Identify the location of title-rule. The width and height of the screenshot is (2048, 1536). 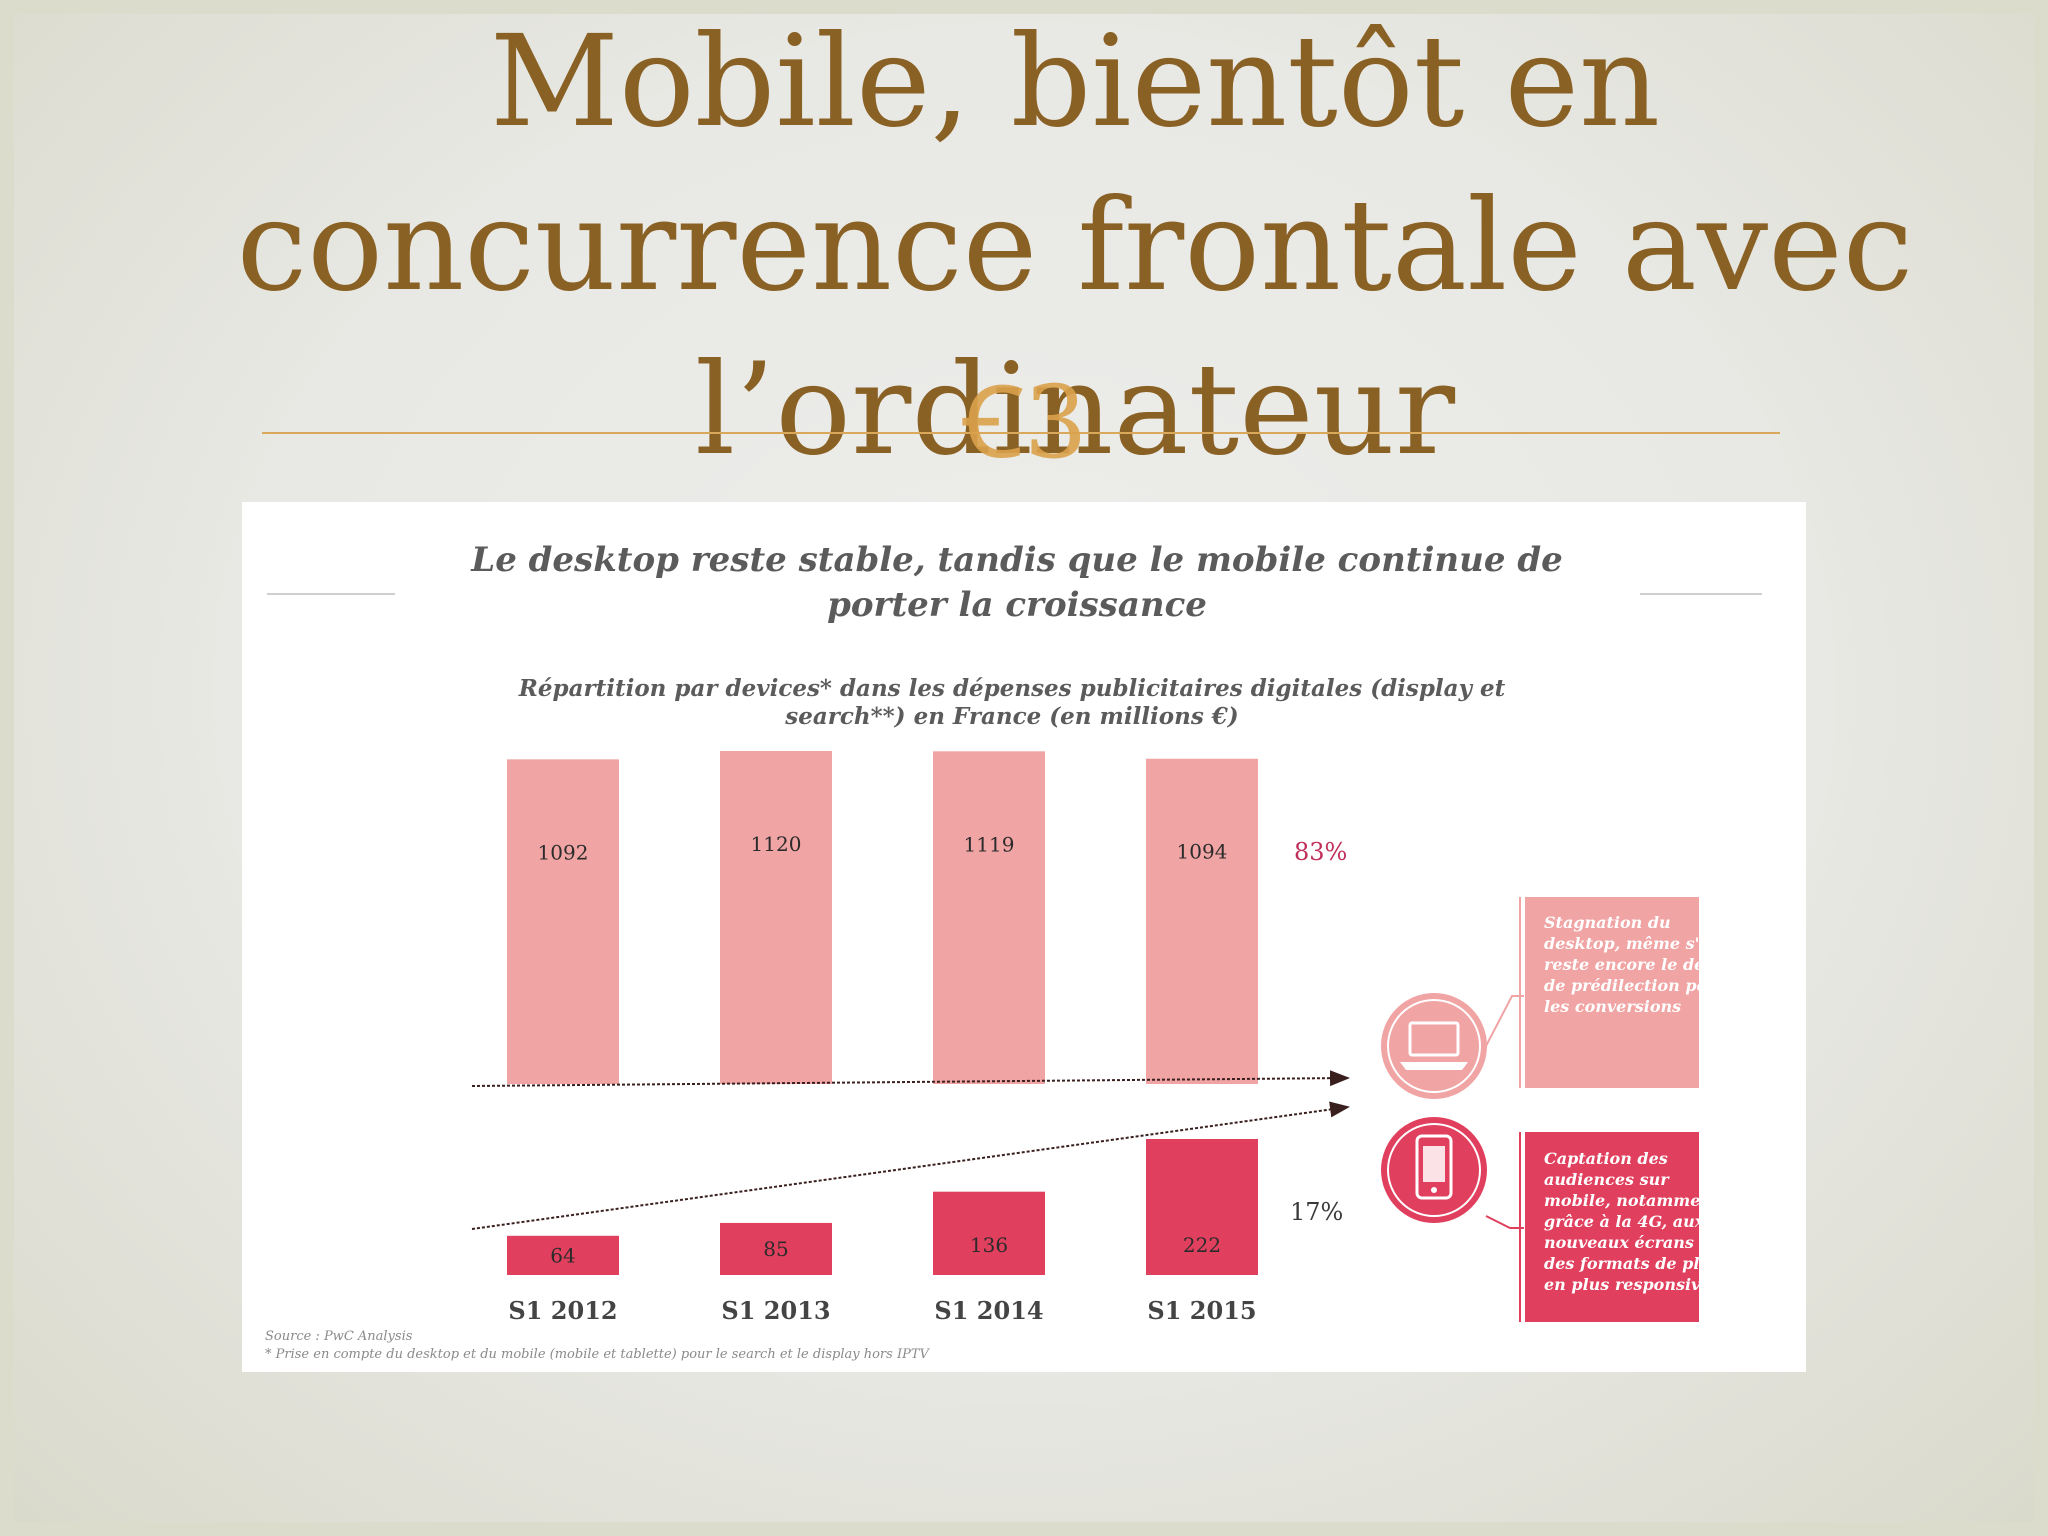
(1021, 433).